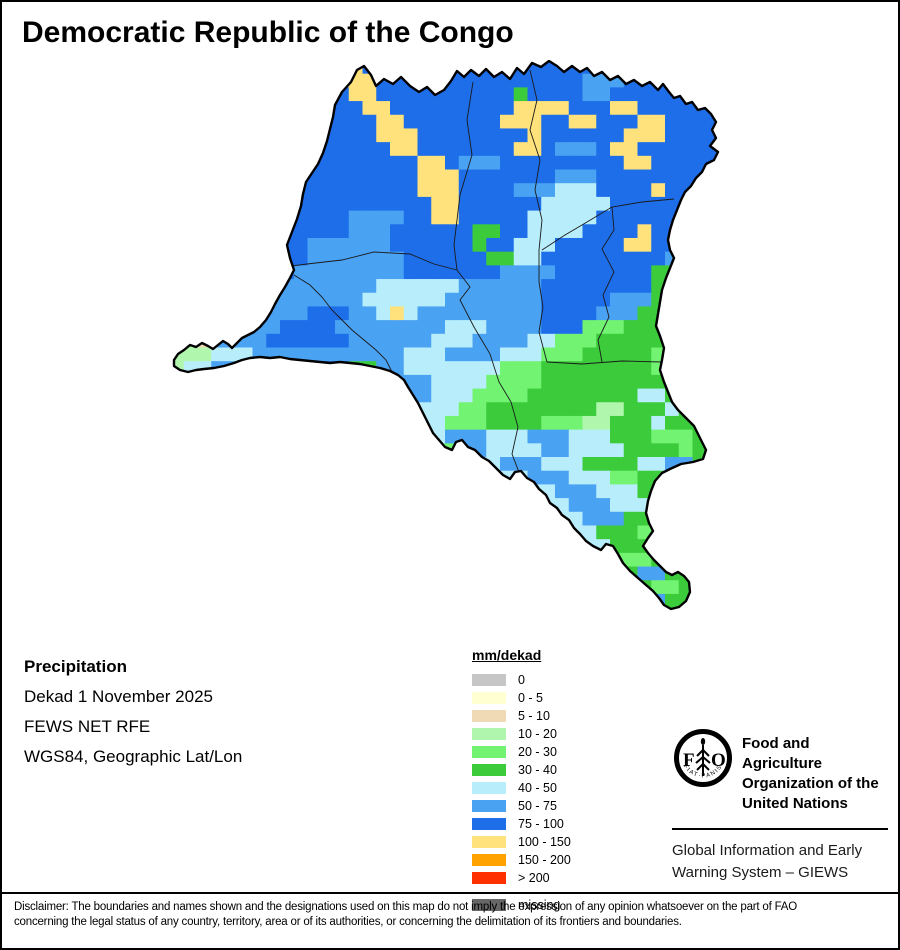 The image size is (900, 950). Describe the element at coordinates (537, 806) in the screenshot. I see `legend-label: 50 - 75` at that location.